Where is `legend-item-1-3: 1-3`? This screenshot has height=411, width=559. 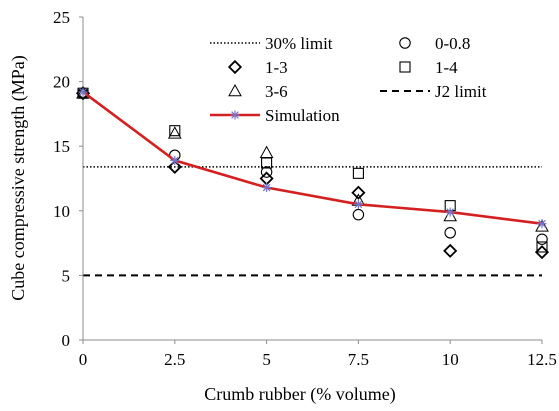
legend-item-1-3: 1-3 is located at coordinates (257, 67).